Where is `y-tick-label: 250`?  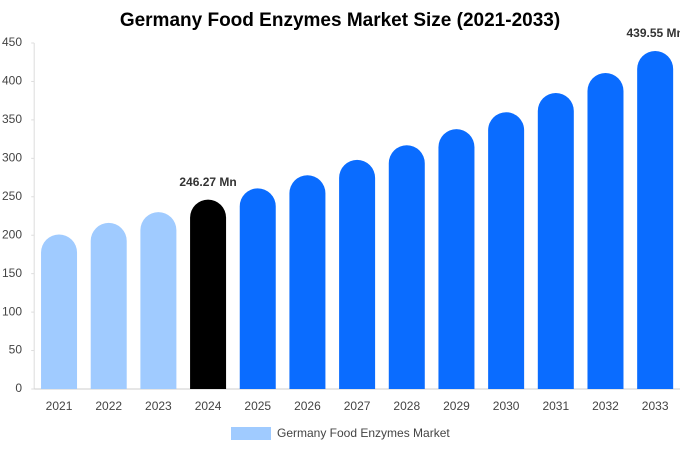
y-tick-label: 250 is located at coordinates (12, 196).